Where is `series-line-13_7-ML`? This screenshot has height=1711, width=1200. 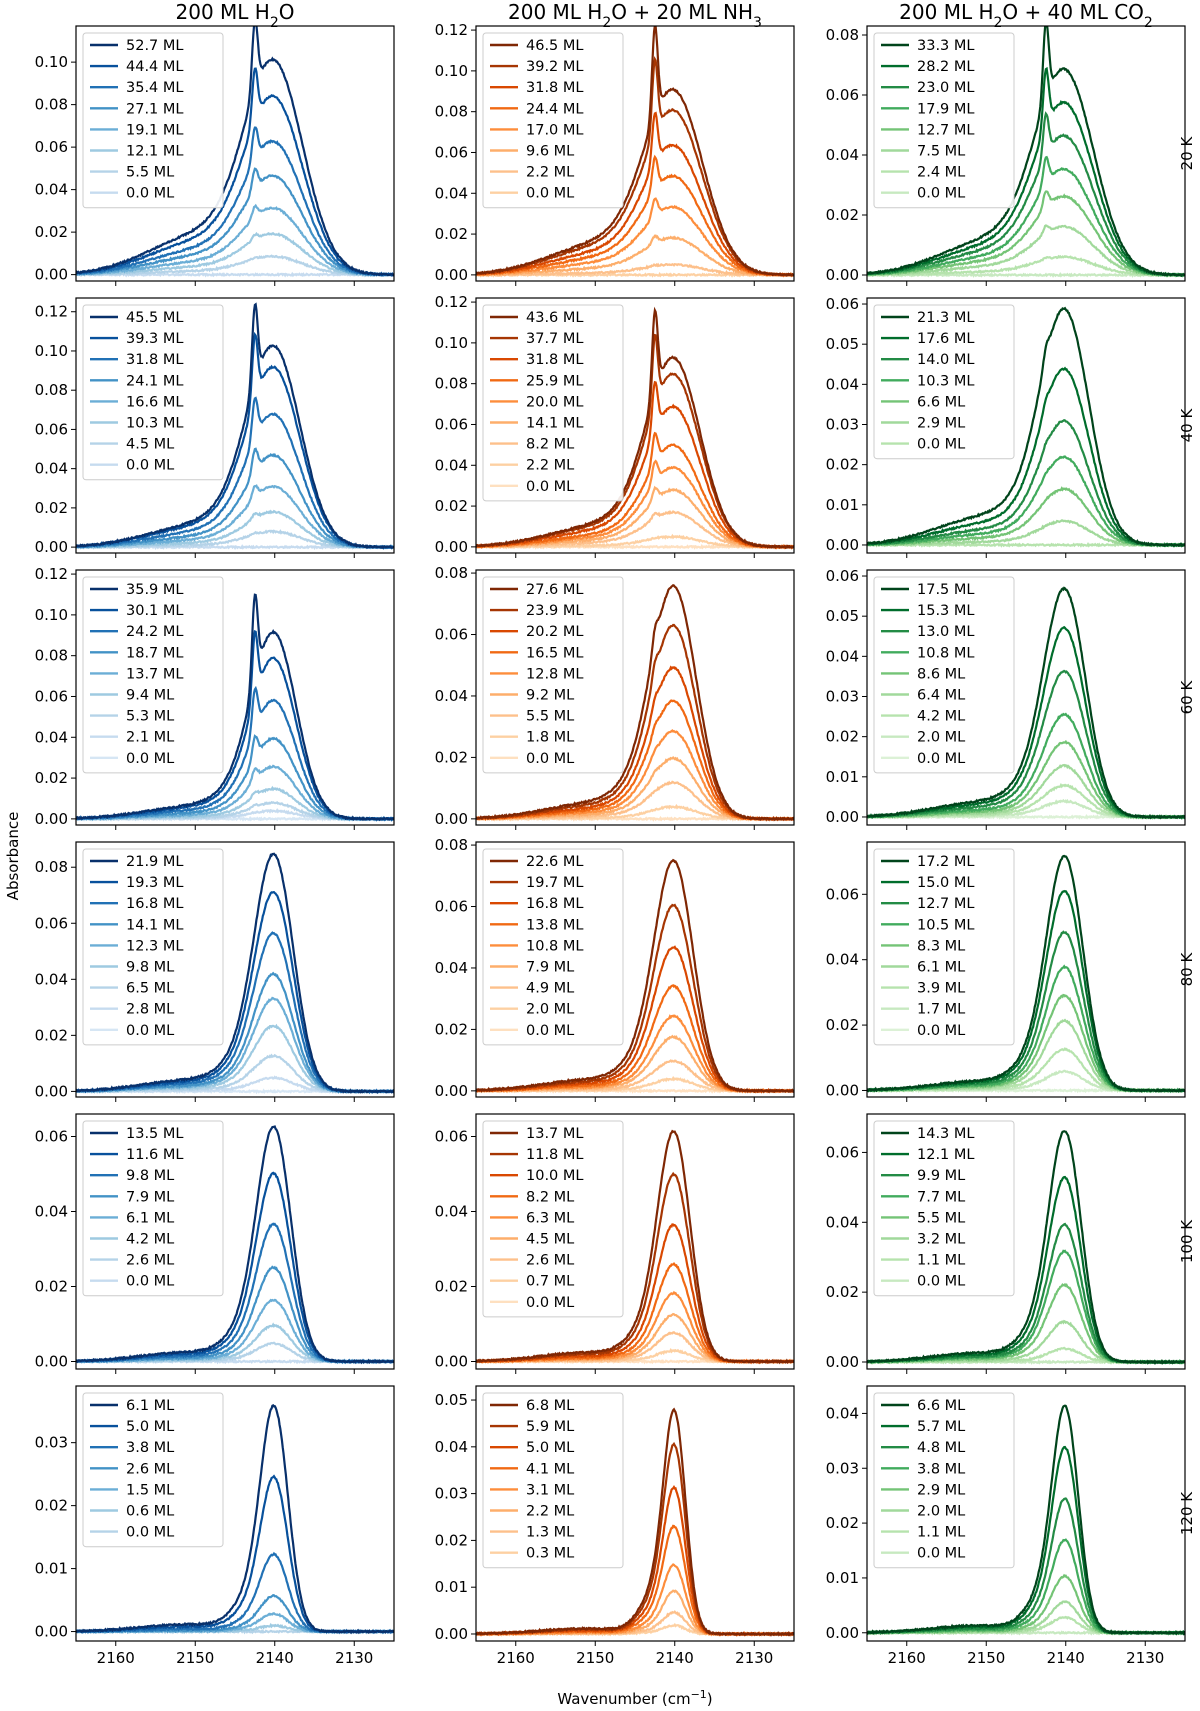 series-line-13_7-ML is located at coordinates (635, 1247).